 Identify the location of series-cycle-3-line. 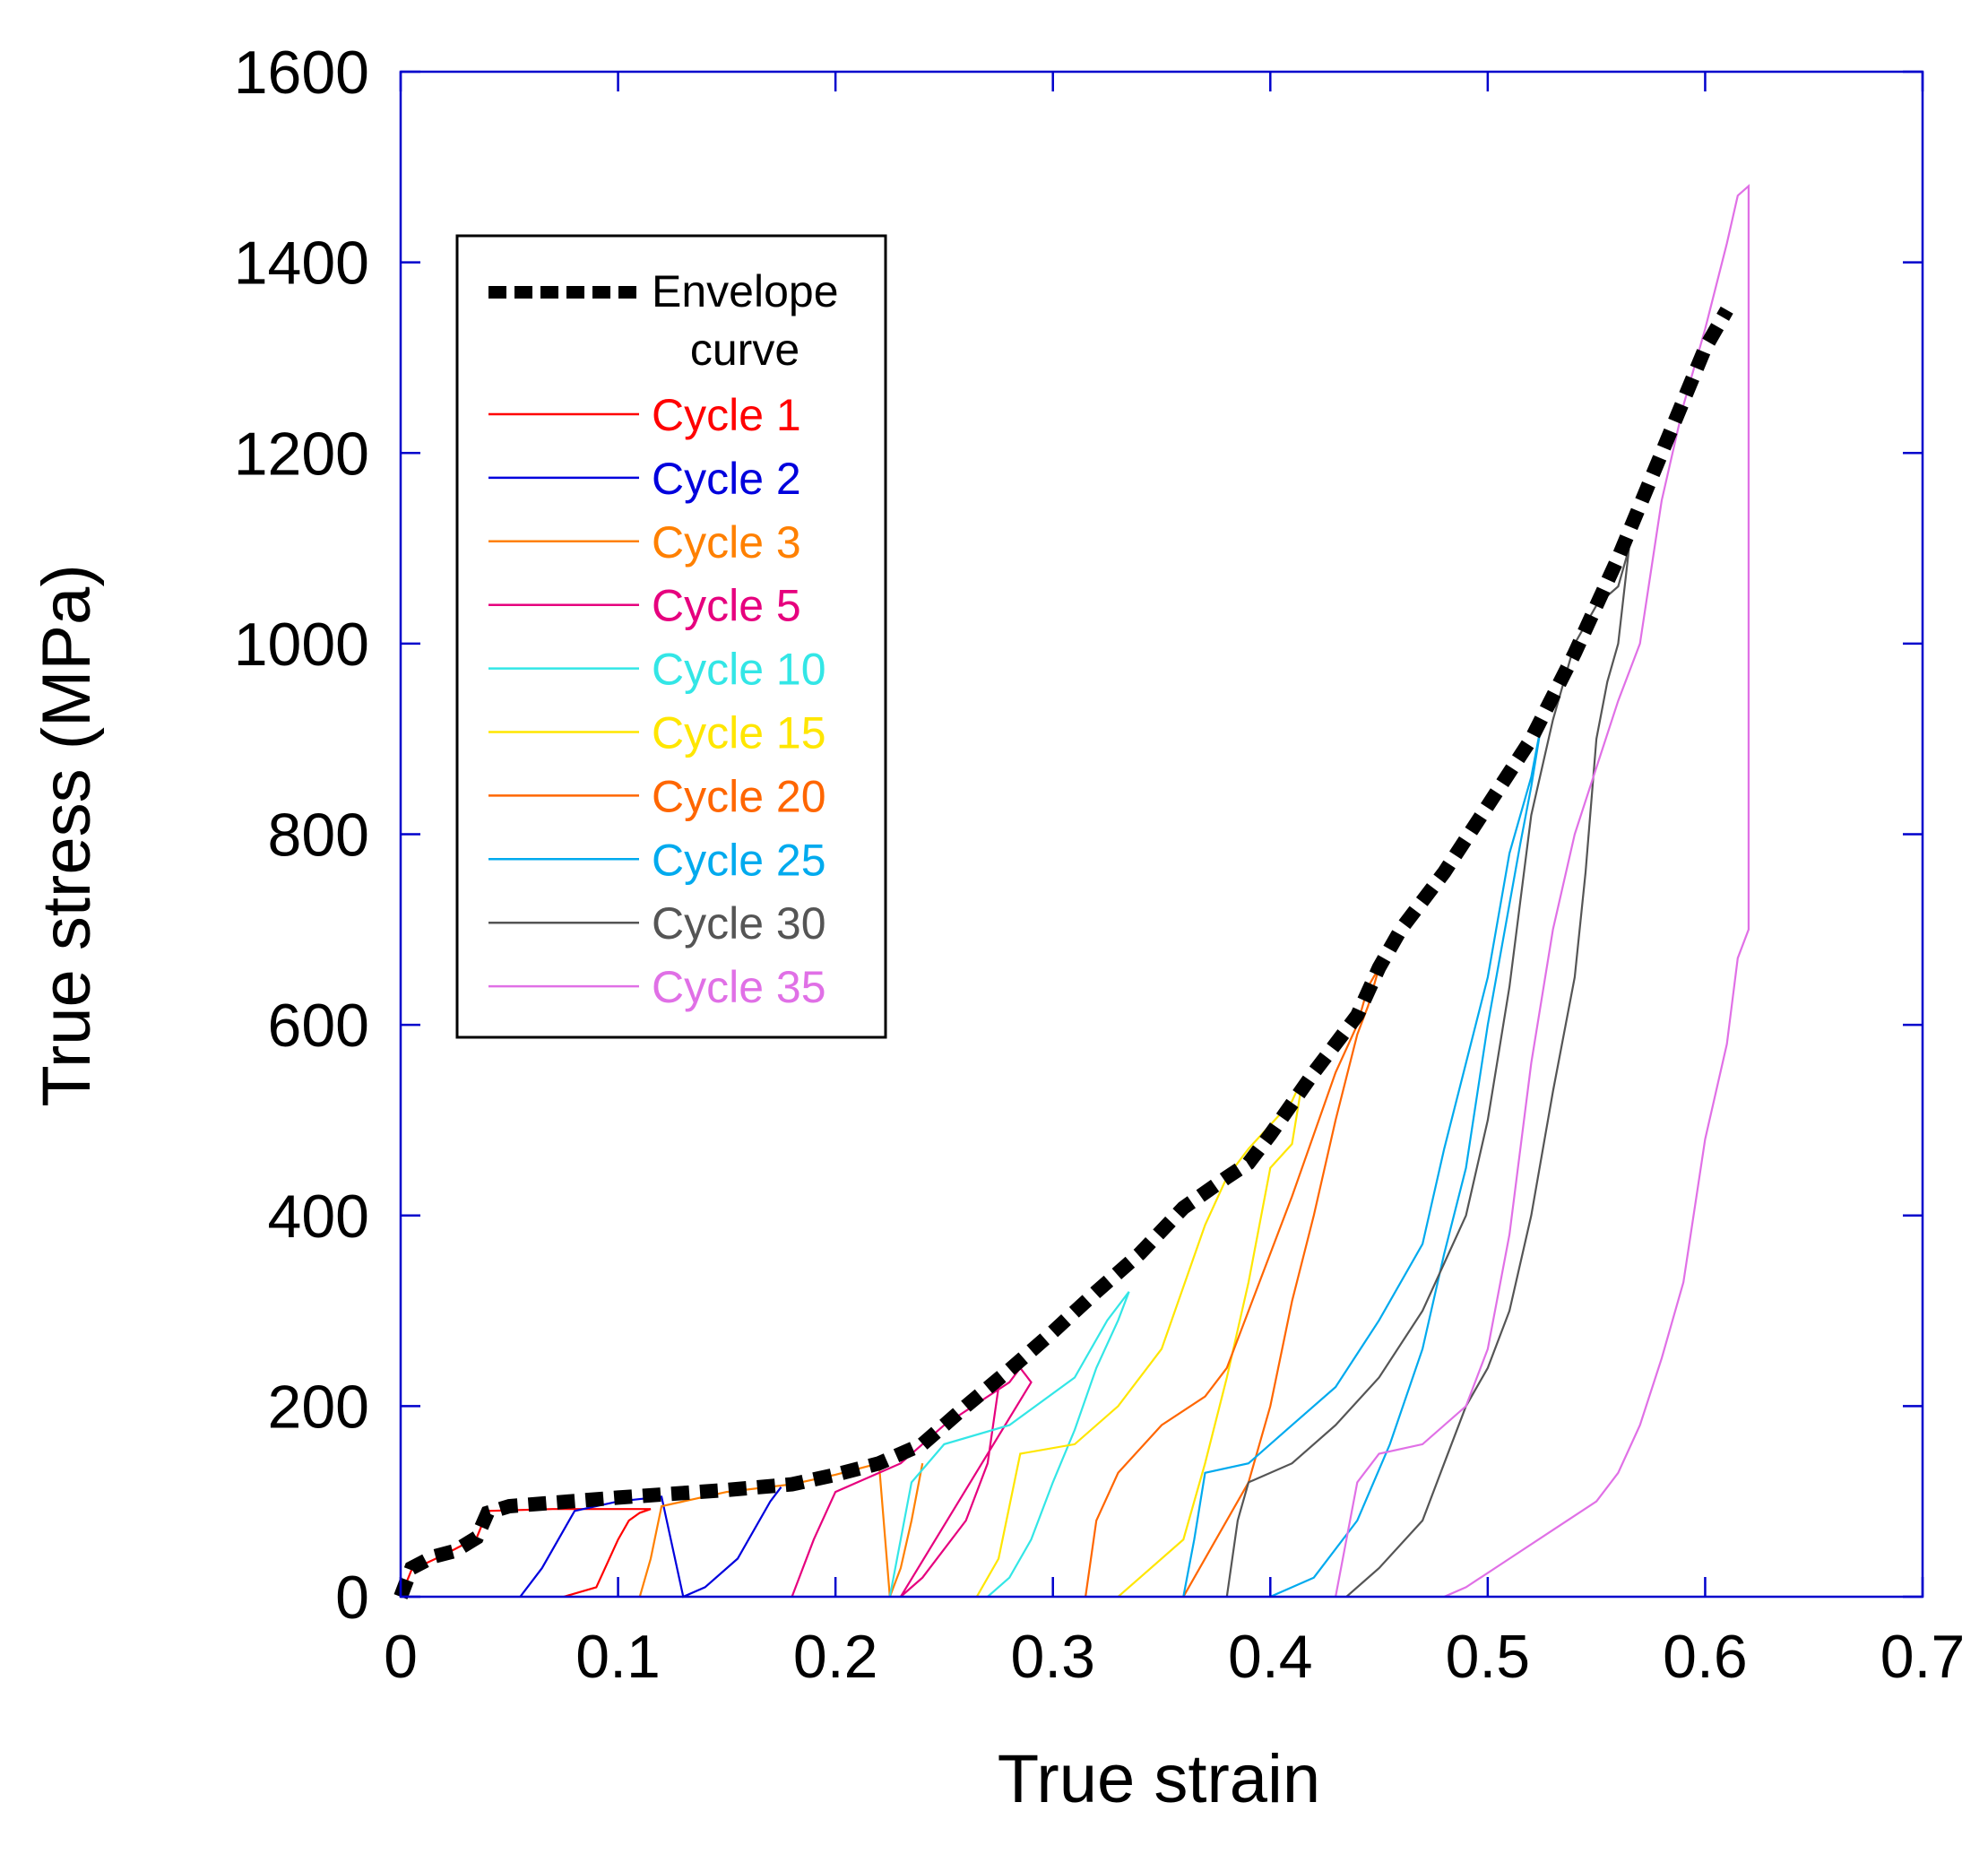
(781, 1529).